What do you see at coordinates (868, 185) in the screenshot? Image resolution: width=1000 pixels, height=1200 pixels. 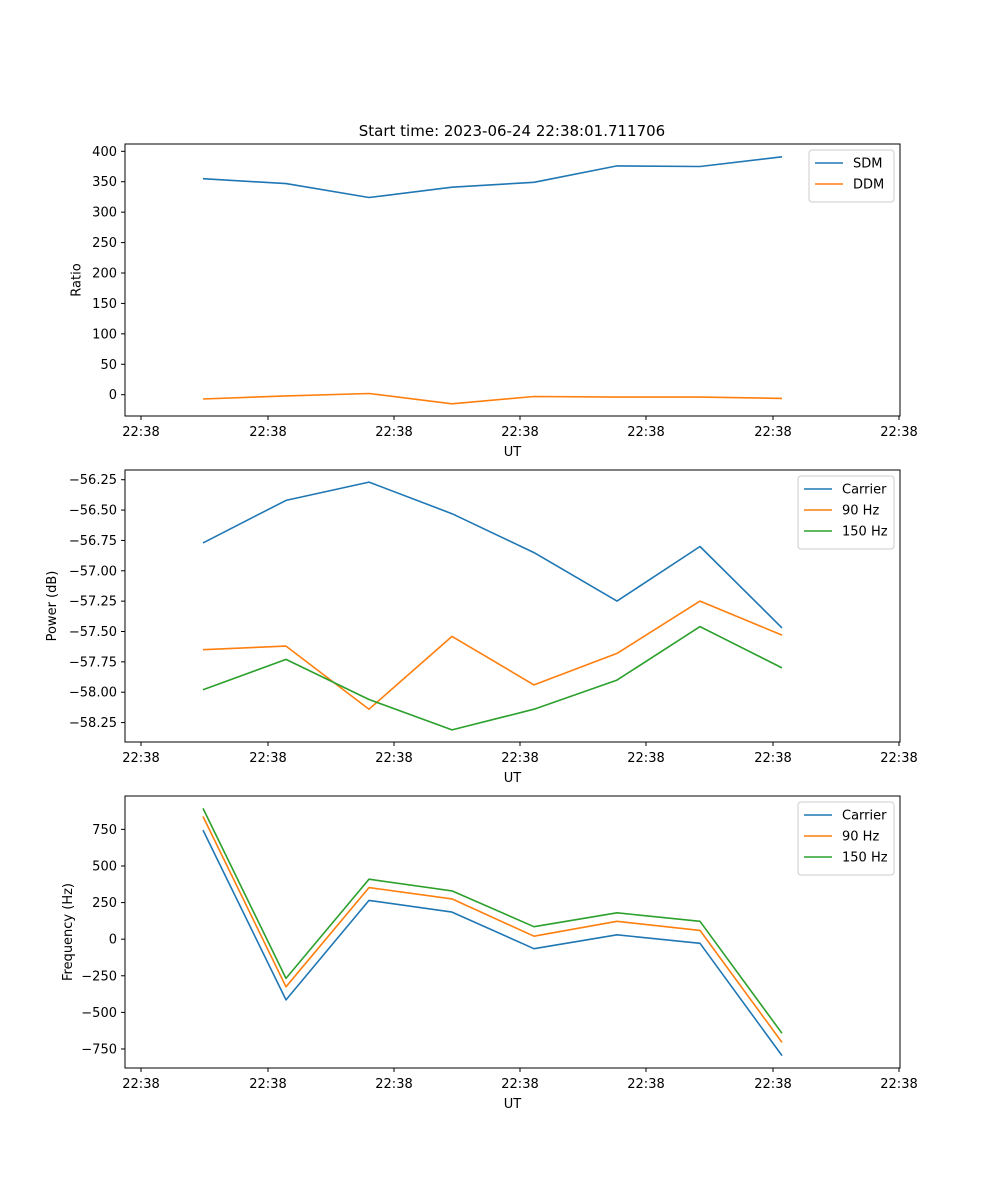 I see `legend-entry: DDM` at bounding box center [868, 185].